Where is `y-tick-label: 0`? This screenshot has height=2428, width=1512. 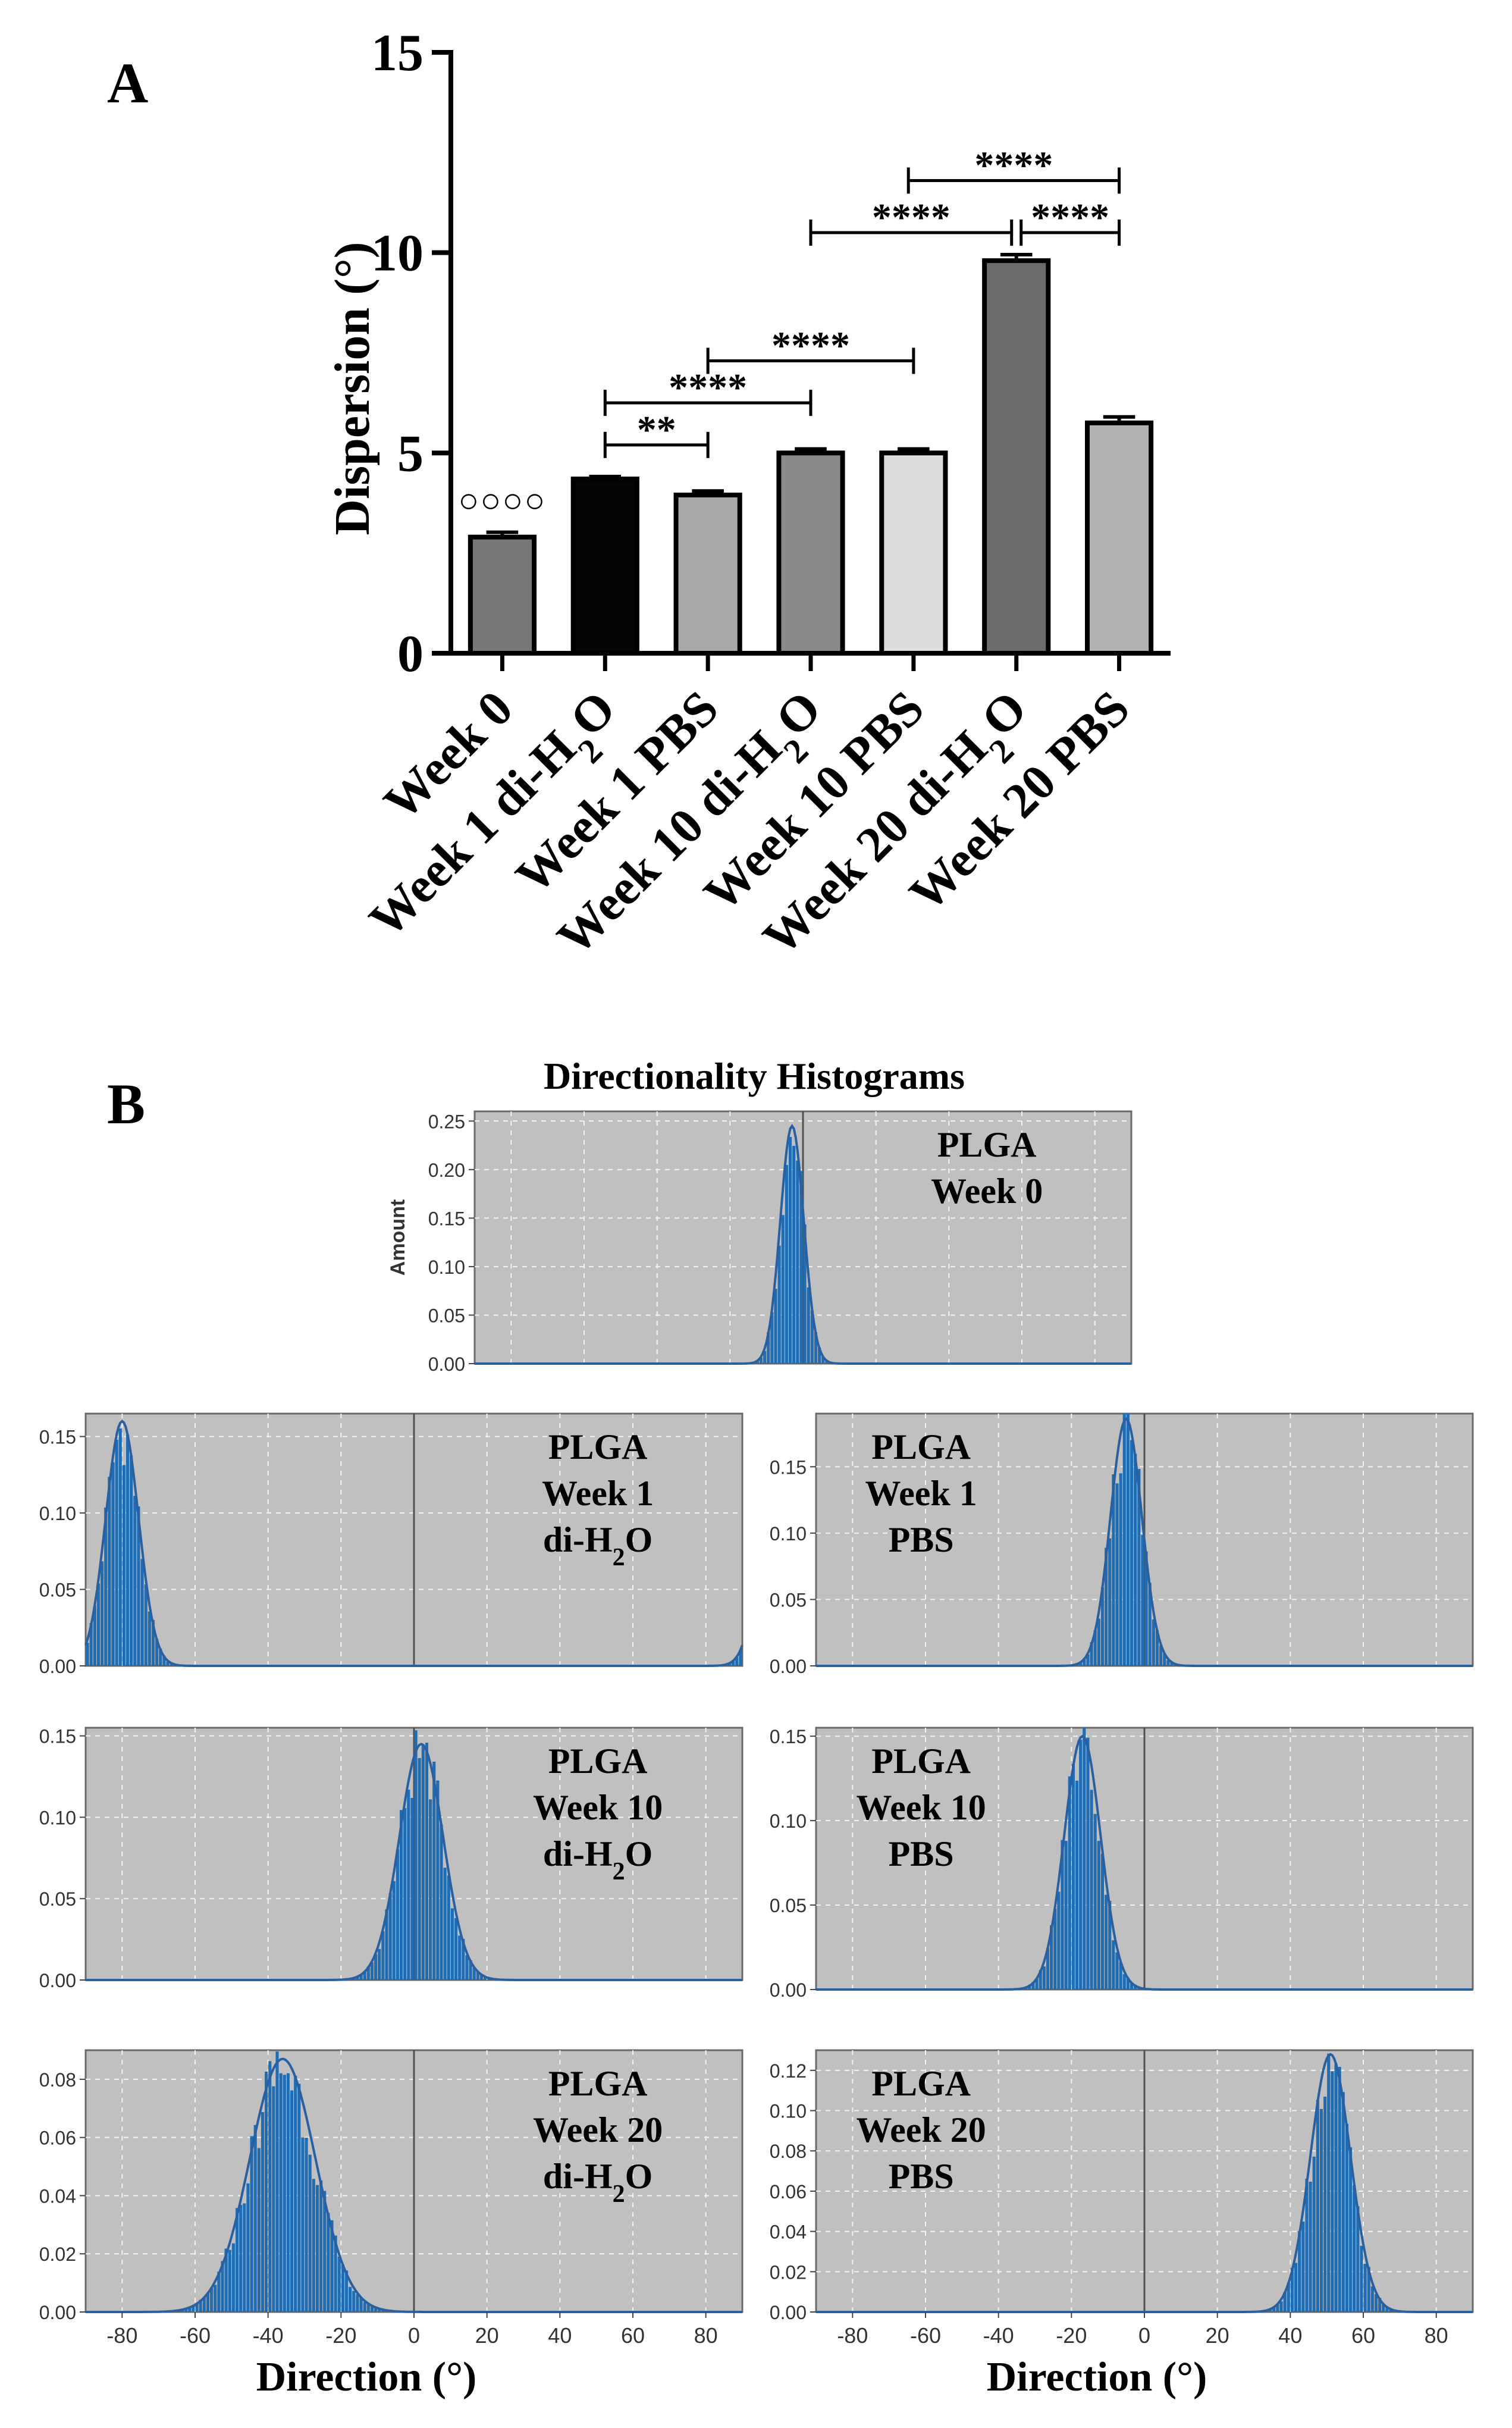 y-tick-label: 0 is located at coordinates (411, 654).